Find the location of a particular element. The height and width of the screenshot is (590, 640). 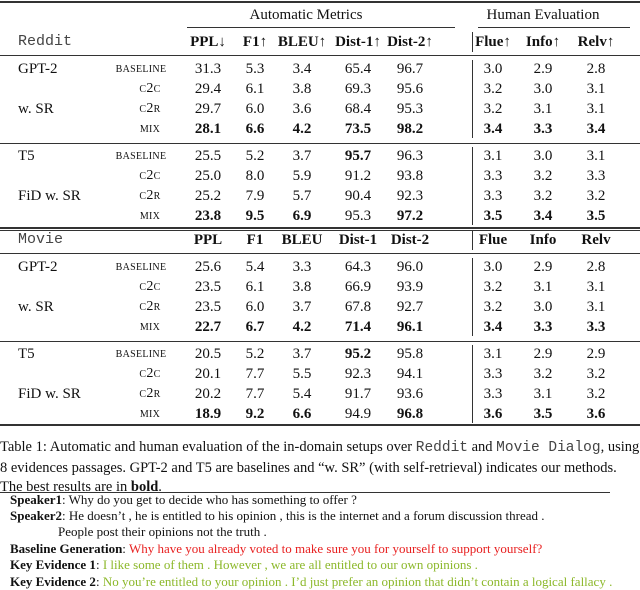

variant-label: mix is located at coordinates (150, 413).